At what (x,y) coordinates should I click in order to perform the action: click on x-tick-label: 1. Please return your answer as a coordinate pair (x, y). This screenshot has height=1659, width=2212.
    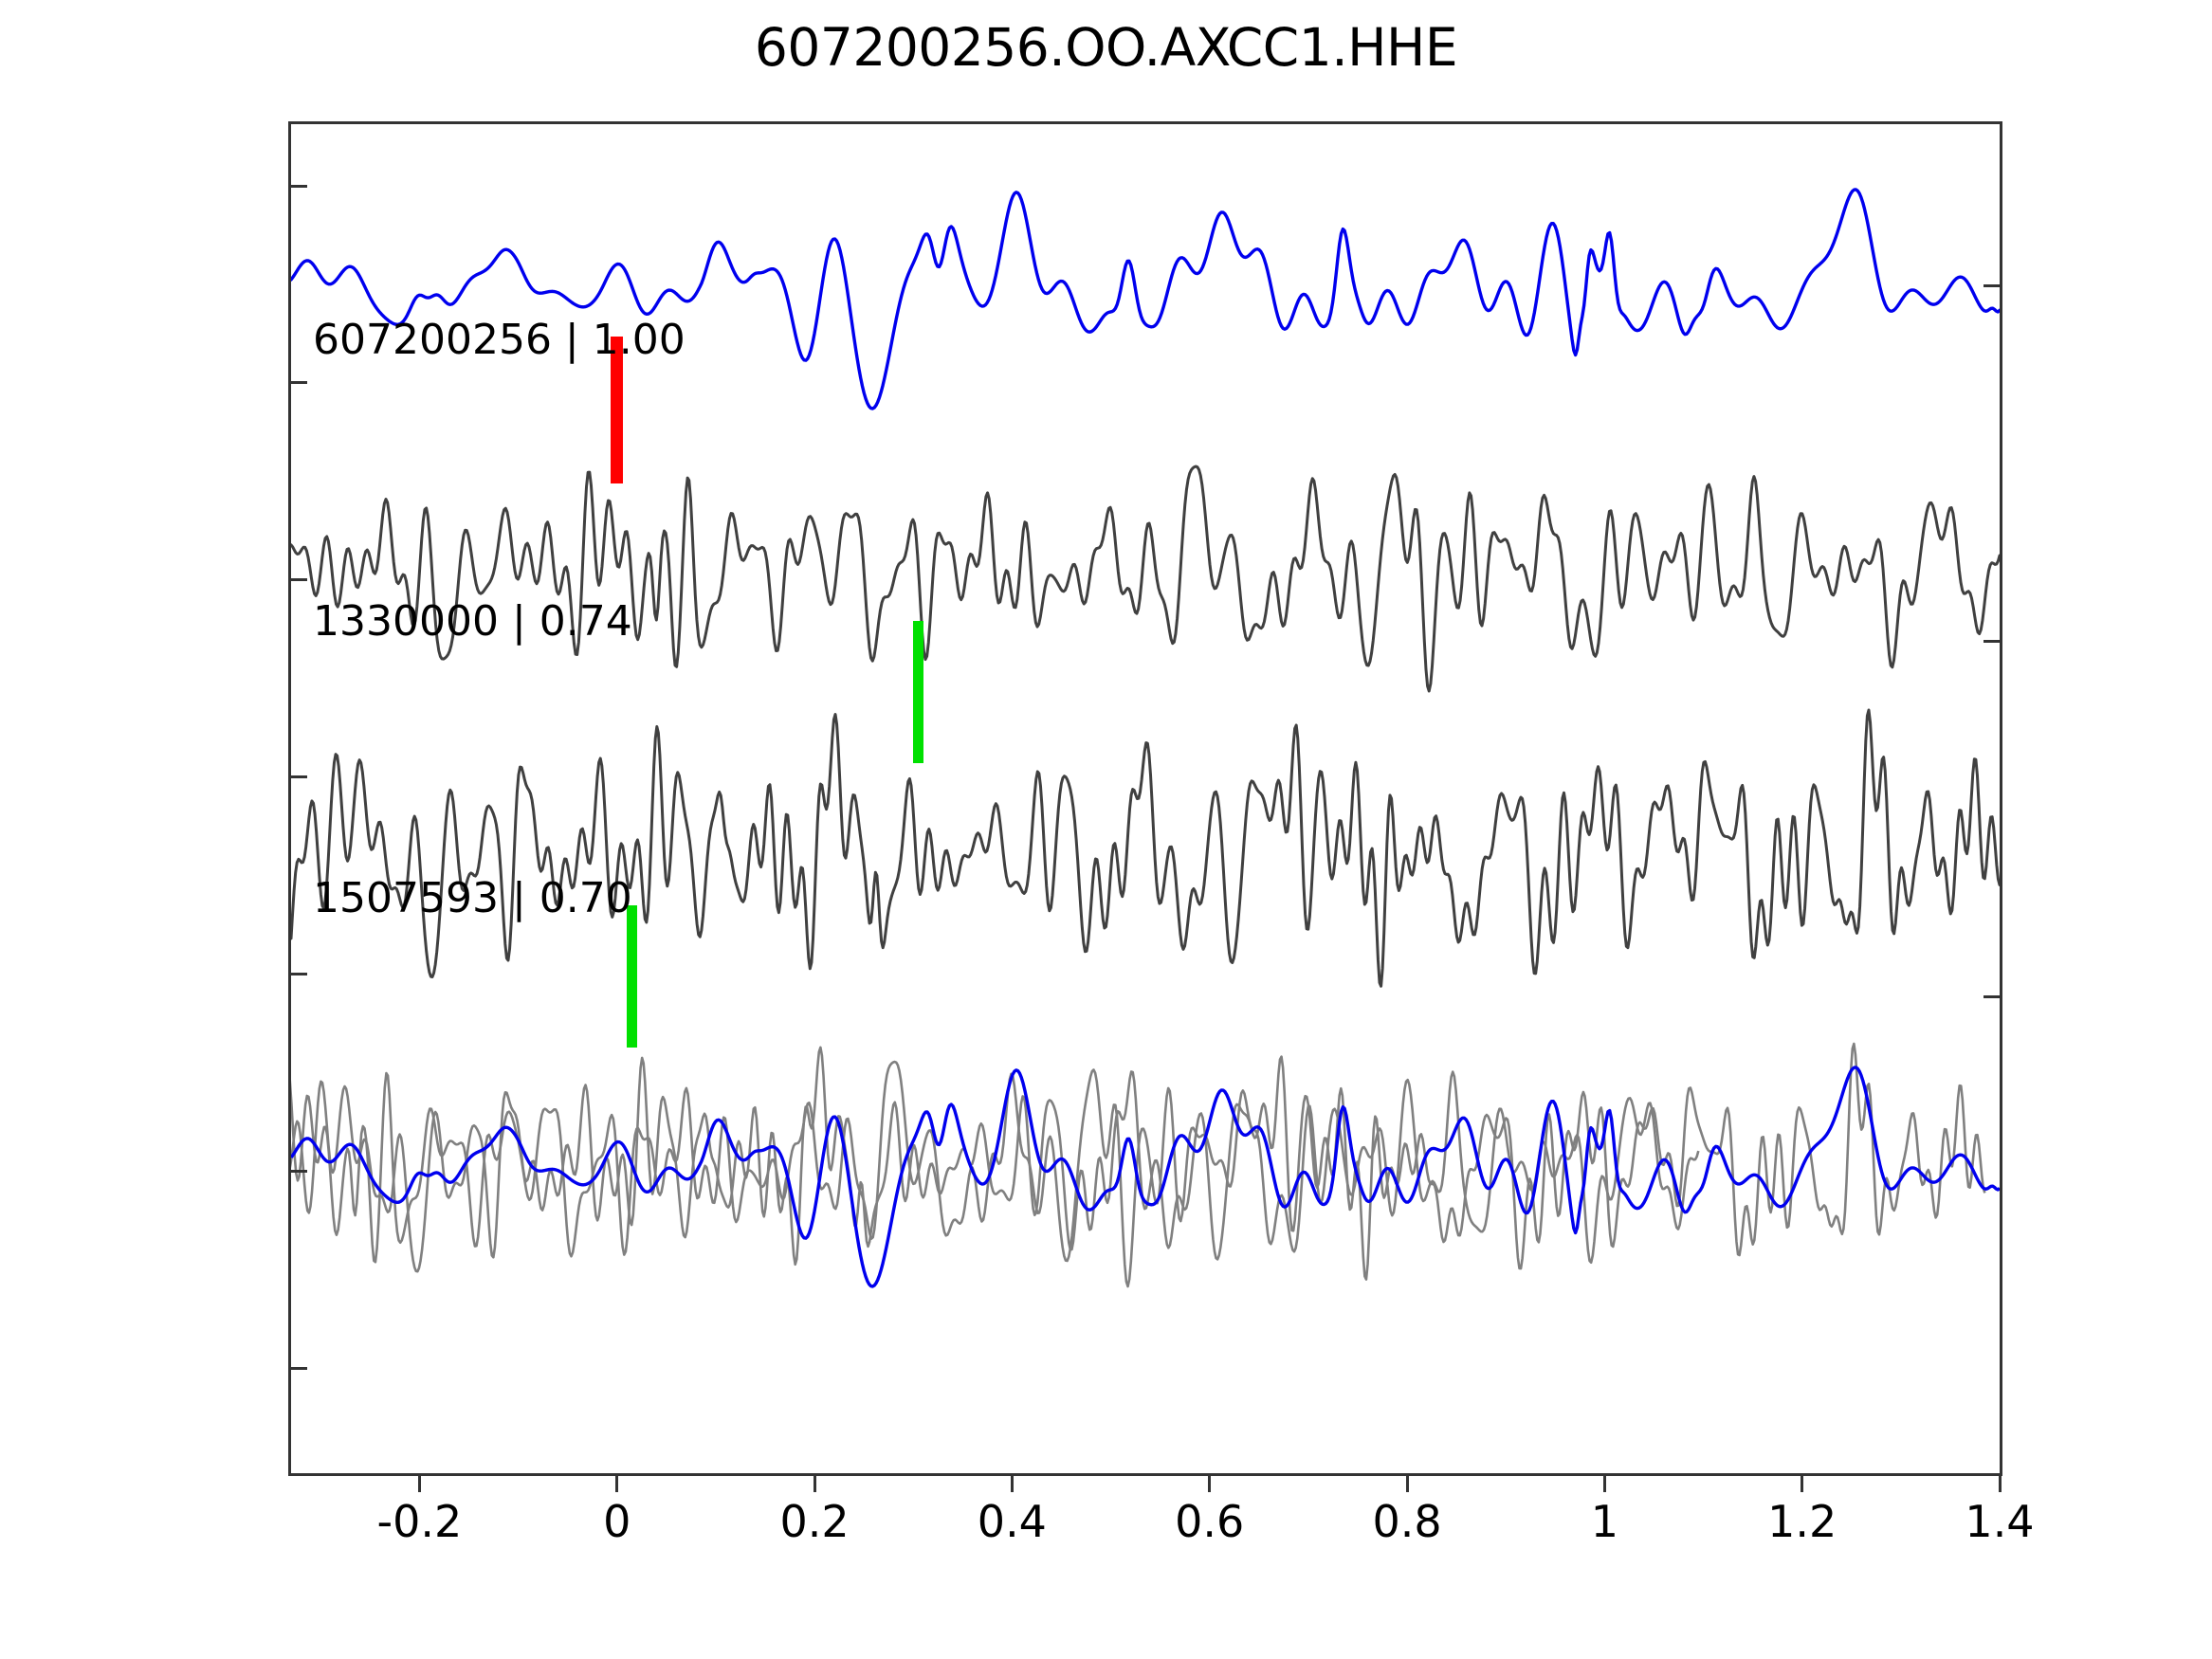
    Looking at the image, I should click on (1604, 1521).